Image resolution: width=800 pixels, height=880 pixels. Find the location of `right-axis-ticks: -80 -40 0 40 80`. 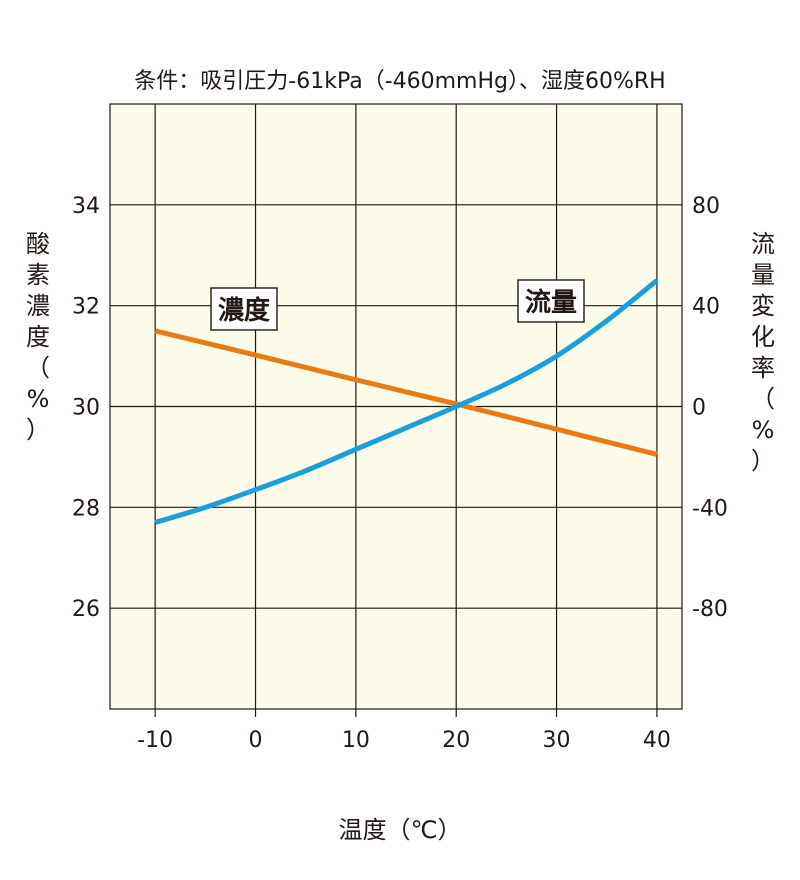

right-axis-ticks: -80 -40 0 40 80 is located at coordinates (710, 408).